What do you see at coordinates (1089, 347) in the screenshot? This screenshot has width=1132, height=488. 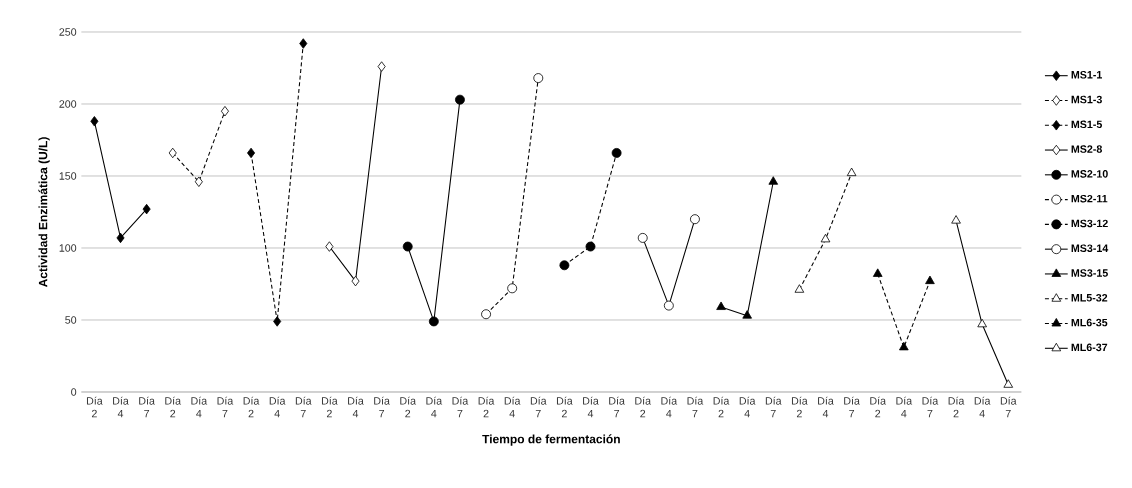 I see `legend-label: ML6-37` at bounding box center [1089, 347].